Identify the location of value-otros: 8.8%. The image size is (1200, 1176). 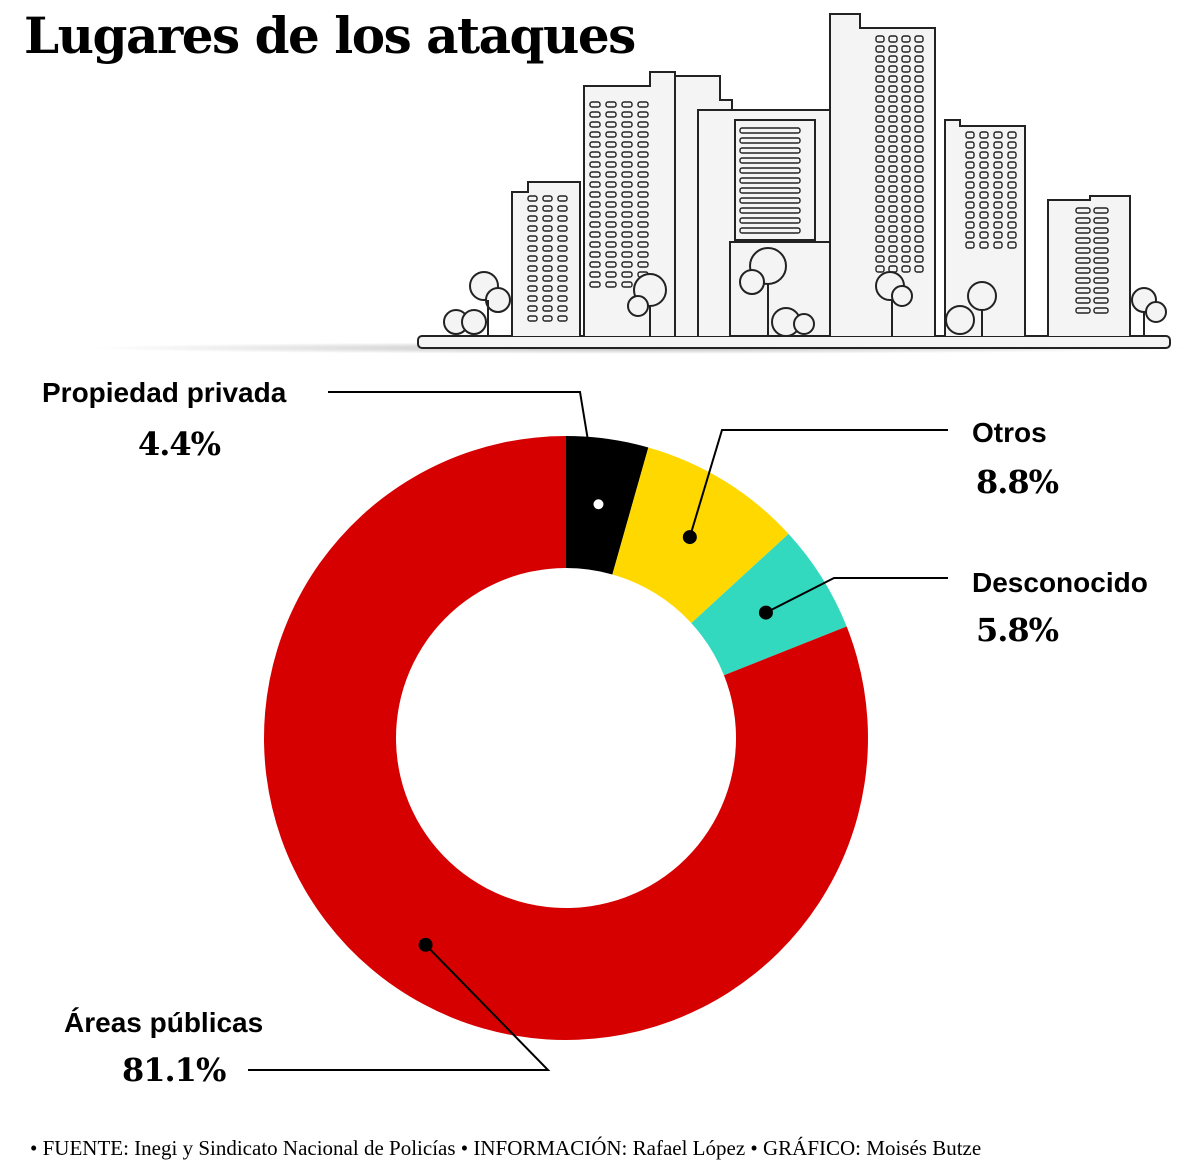
(1017, 482).